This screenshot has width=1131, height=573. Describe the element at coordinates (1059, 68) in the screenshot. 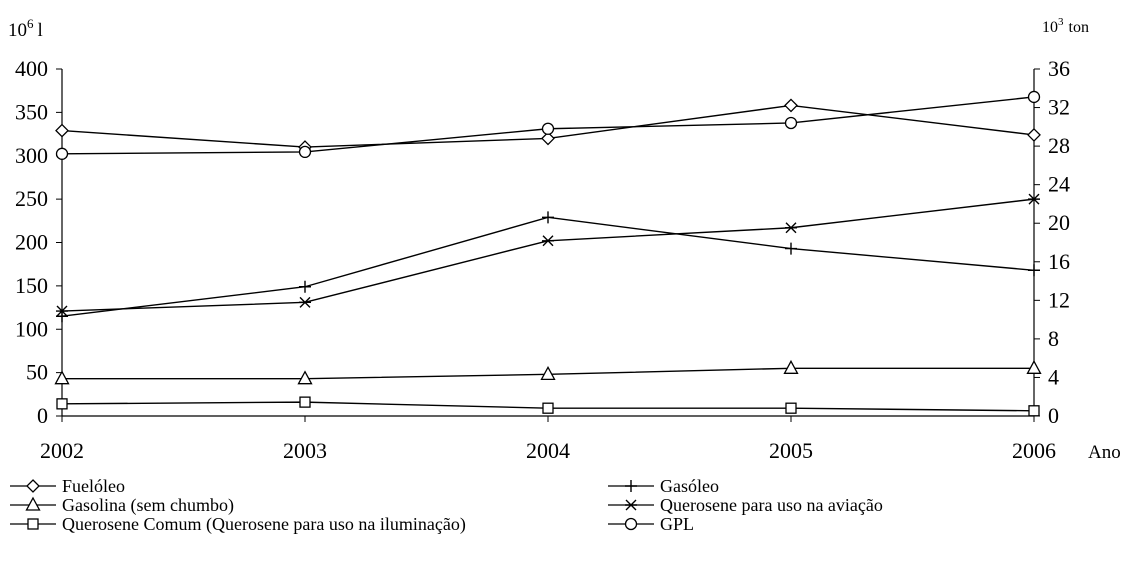

I see `right-y-tick-label: 36` at that location.